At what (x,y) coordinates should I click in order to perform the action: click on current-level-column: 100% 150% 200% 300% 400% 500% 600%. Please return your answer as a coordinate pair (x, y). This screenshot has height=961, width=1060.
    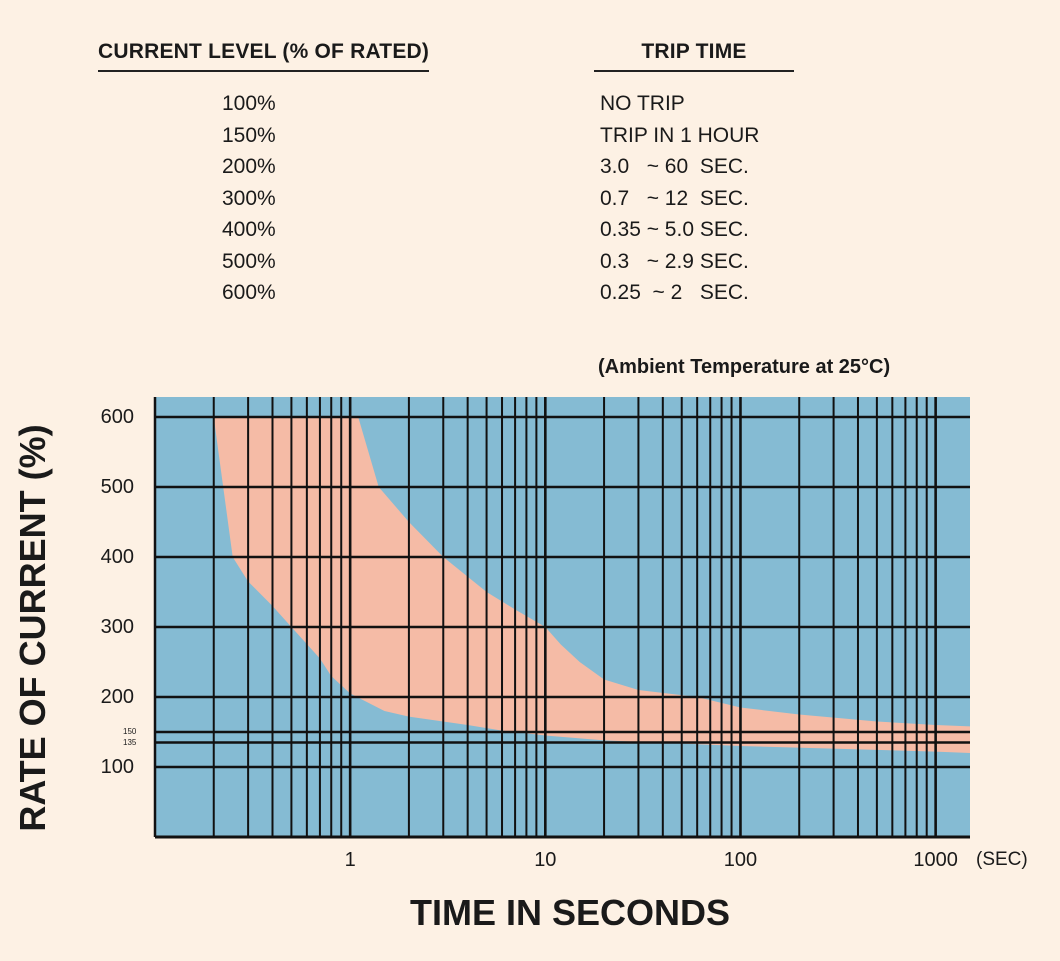
    Looking at the image, I should click on (249, 198).